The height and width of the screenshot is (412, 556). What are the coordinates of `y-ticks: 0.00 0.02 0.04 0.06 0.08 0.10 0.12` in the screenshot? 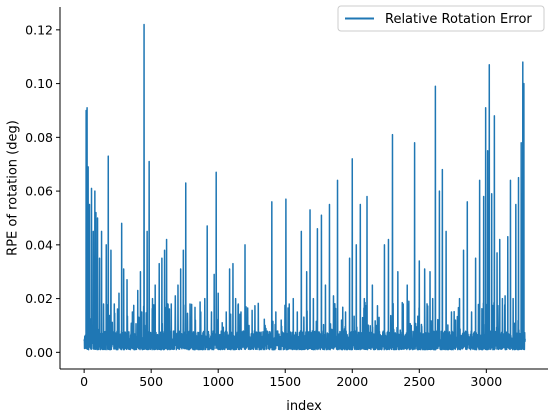 It's located at (42, 191).